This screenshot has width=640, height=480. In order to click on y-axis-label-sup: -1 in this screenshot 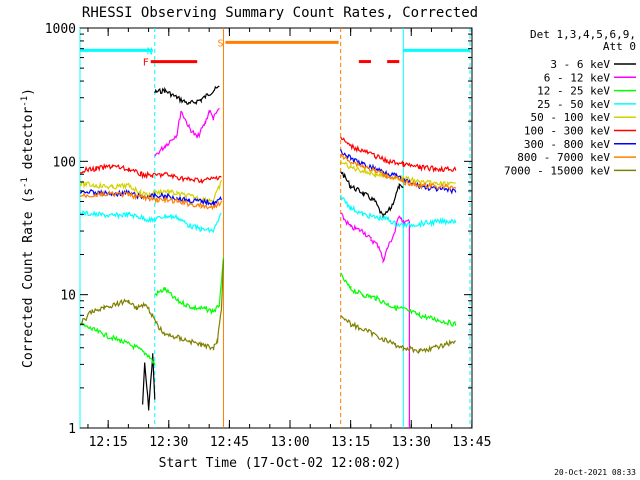, I will do `click(25, 182)`.